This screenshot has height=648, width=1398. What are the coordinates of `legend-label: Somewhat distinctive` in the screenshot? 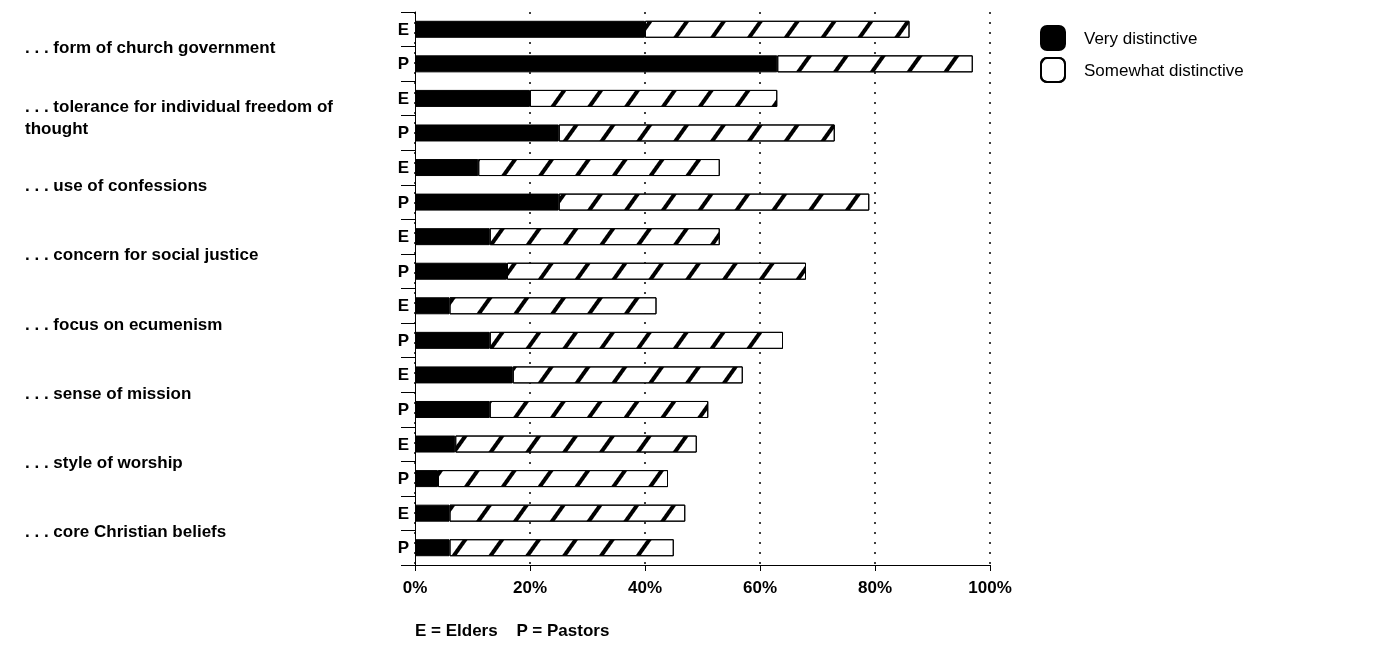 It's located at (1164, 70).